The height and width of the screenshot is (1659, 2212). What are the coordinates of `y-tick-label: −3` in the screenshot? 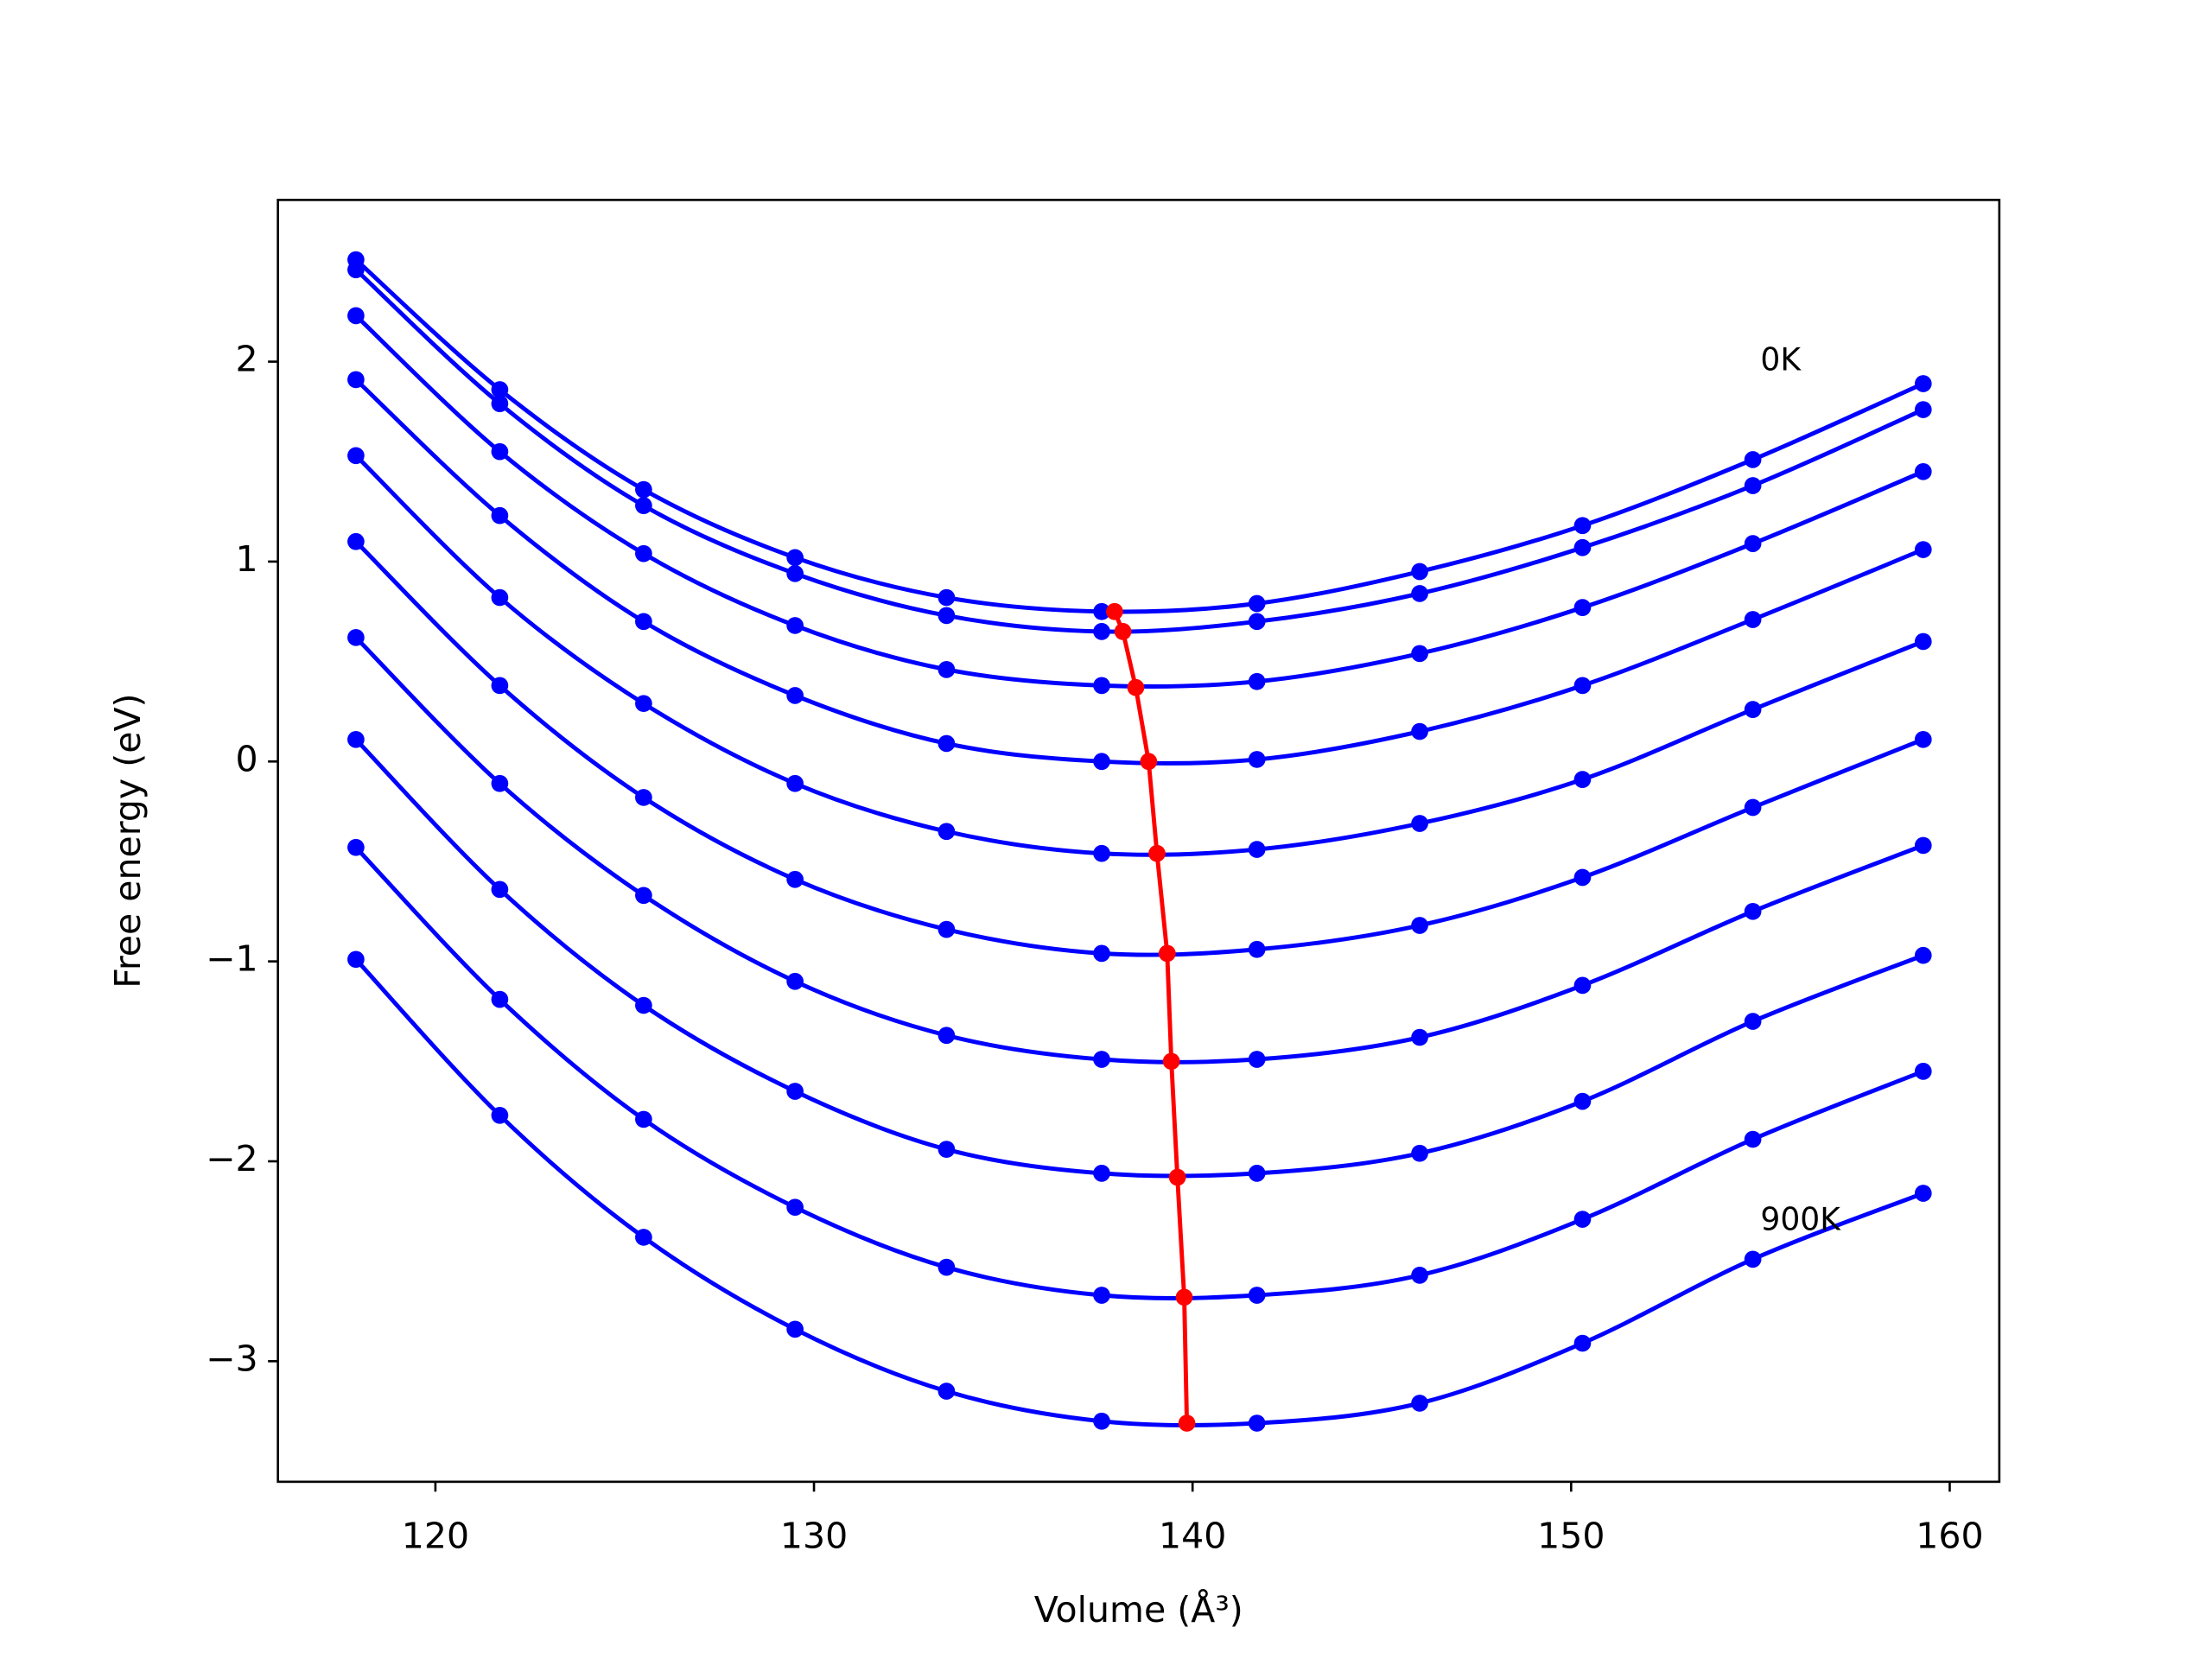 It's located at (232, 1358).